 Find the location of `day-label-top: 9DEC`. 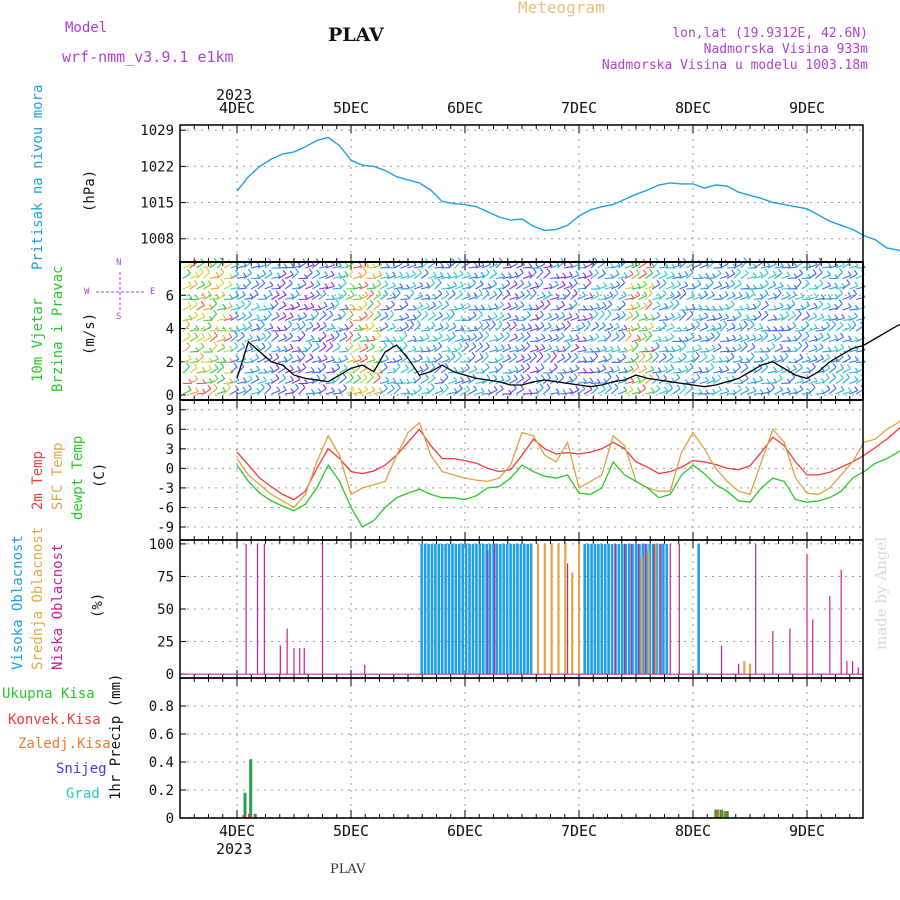

day-label-top: 9DEC is located at coordinates (807, 108).